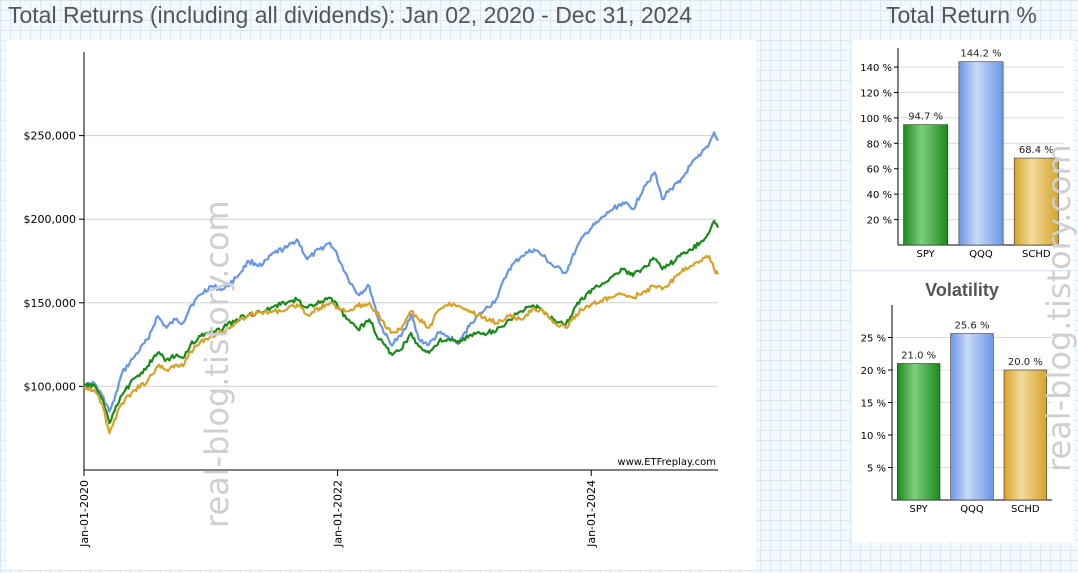  I want to click on y-tick-label: 120 %, so click(876, 93).